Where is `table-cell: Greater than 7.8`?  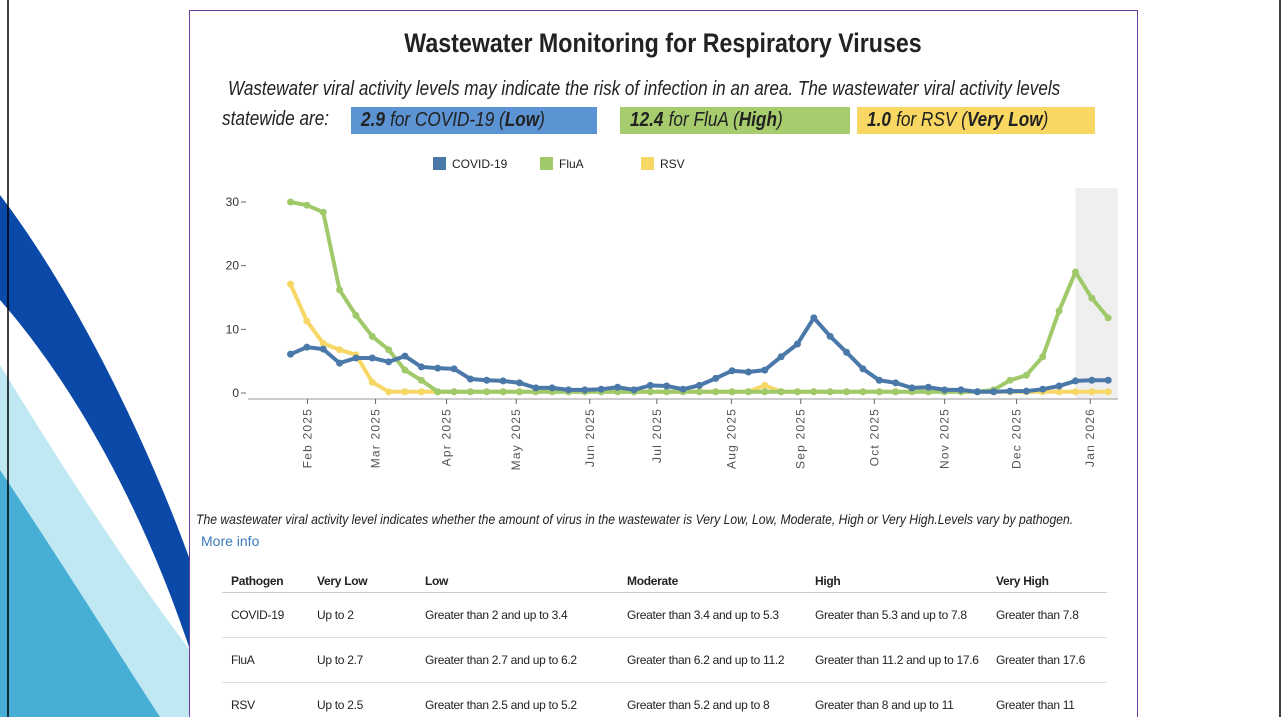 table-cell: Greater than 7.8 is located at coordinates (1047, 615).